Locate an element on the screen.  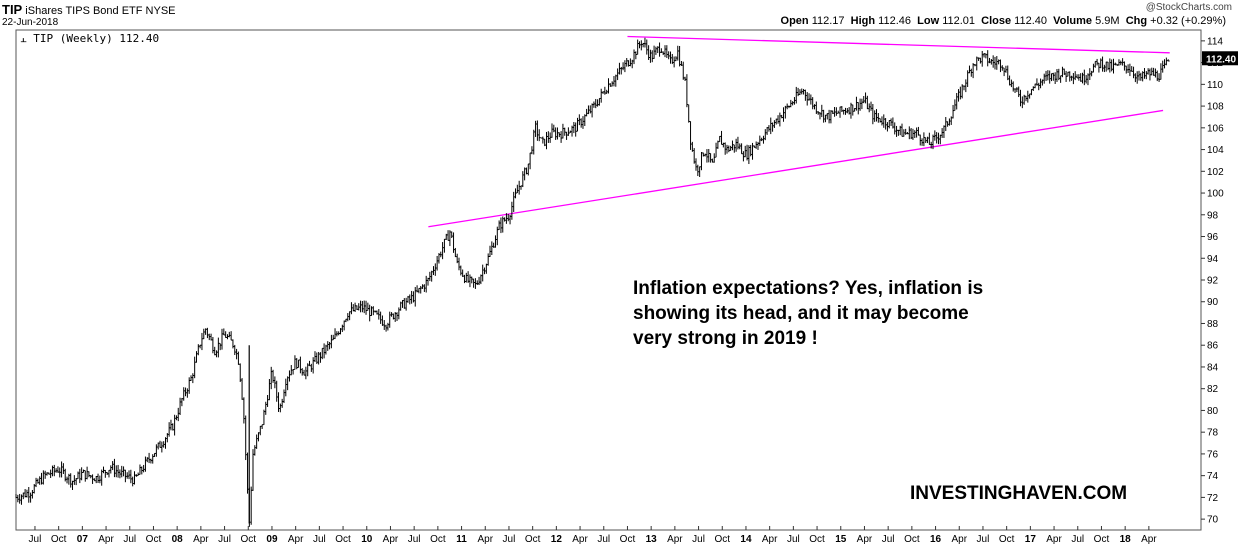
high-label: High is located at coordinates (863, 21).